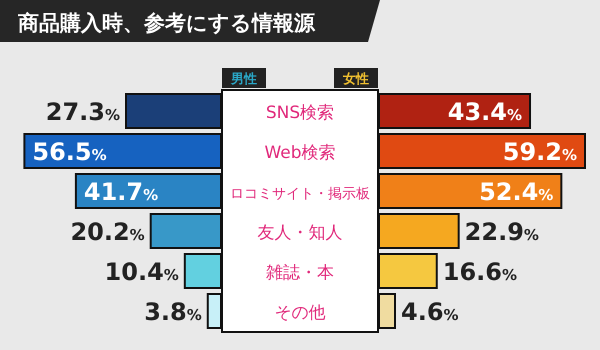  Describe the element at coordinates (355, 79) in the screenshot. I see `series-label: 女性` at that location.